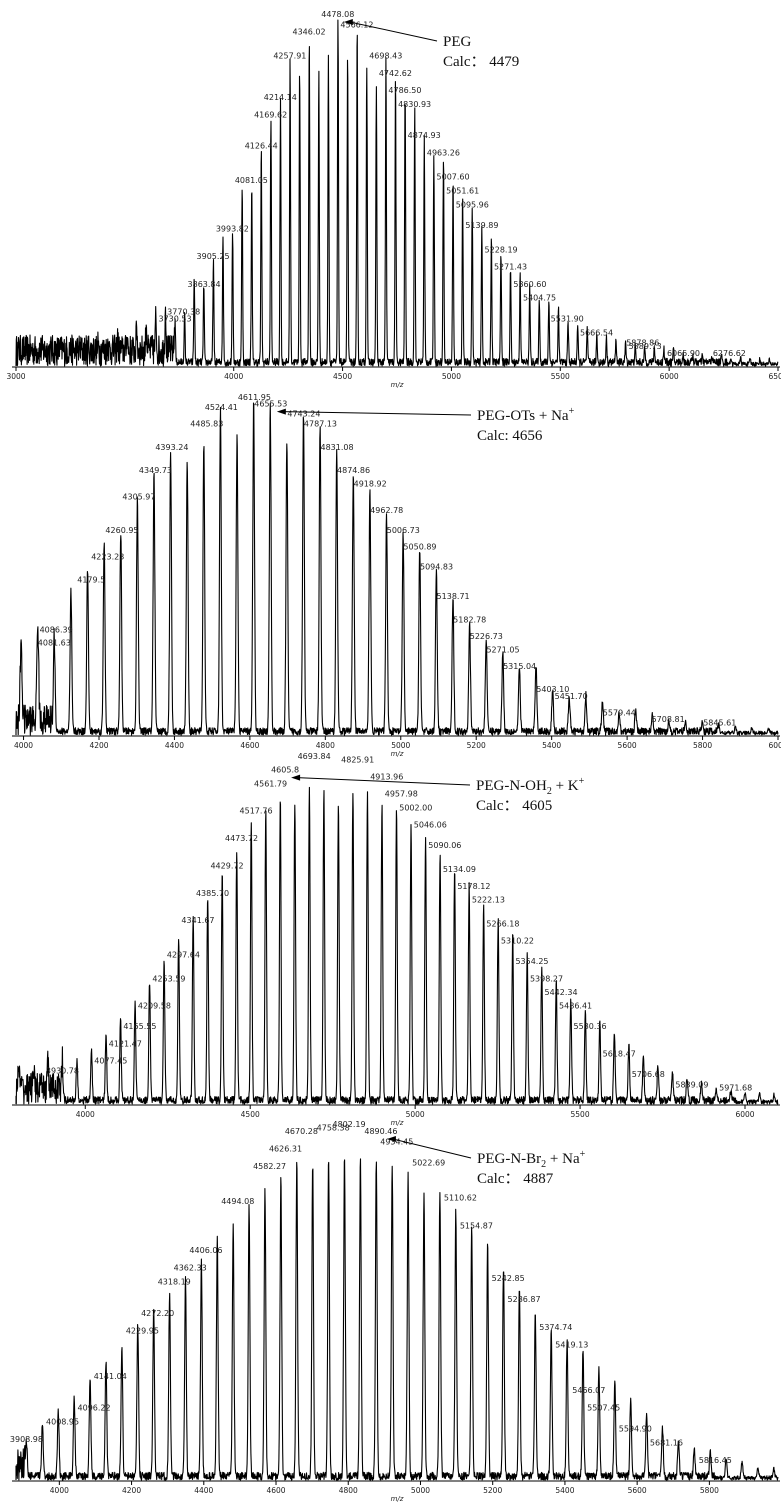 The width and height of the screenshot is (781, 1510). What do you see at coordinates (249, 745) in the screenshot?
I see `x-tick-label: 4600` at bounding box center [249, 745].